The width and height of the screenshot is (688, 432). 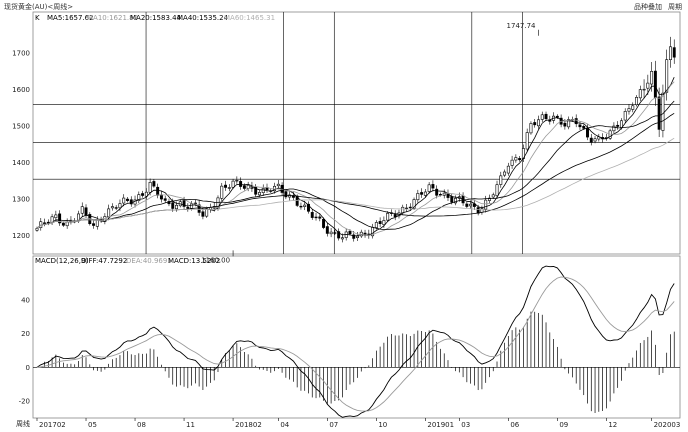 I want to click on time-tick-2: 08, so click(x=141, y=425).